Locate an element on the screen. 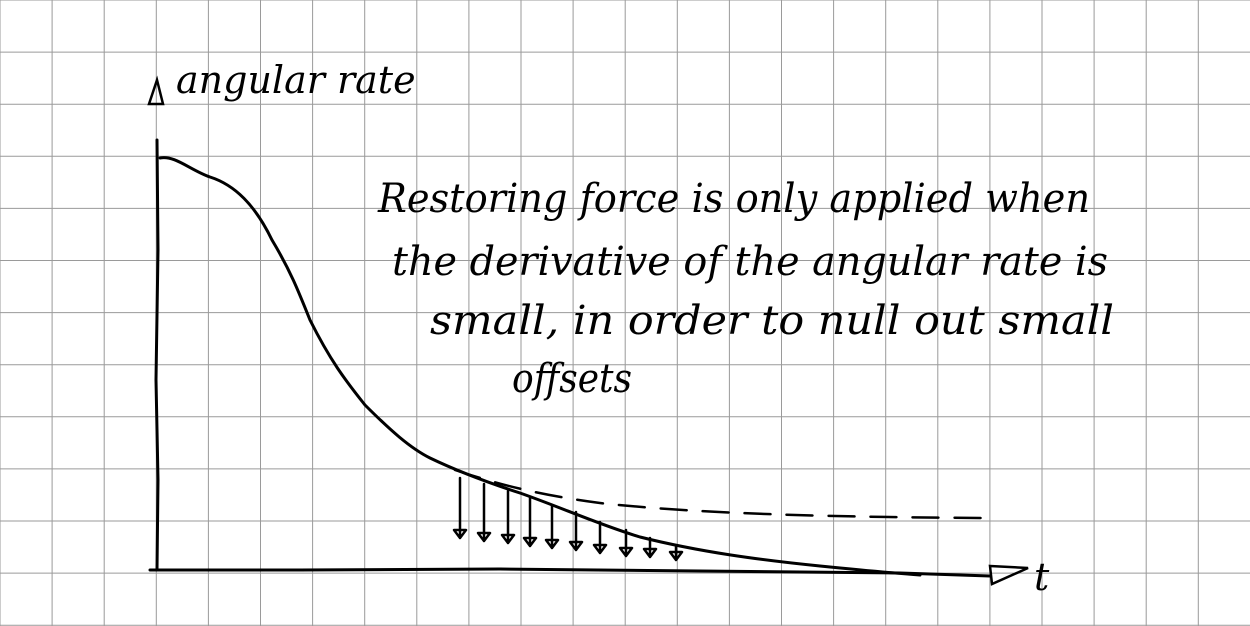 The width and height of the screenshot is (1250, 626). y-axis-label: angular rate is located at coordinates (296, 80).